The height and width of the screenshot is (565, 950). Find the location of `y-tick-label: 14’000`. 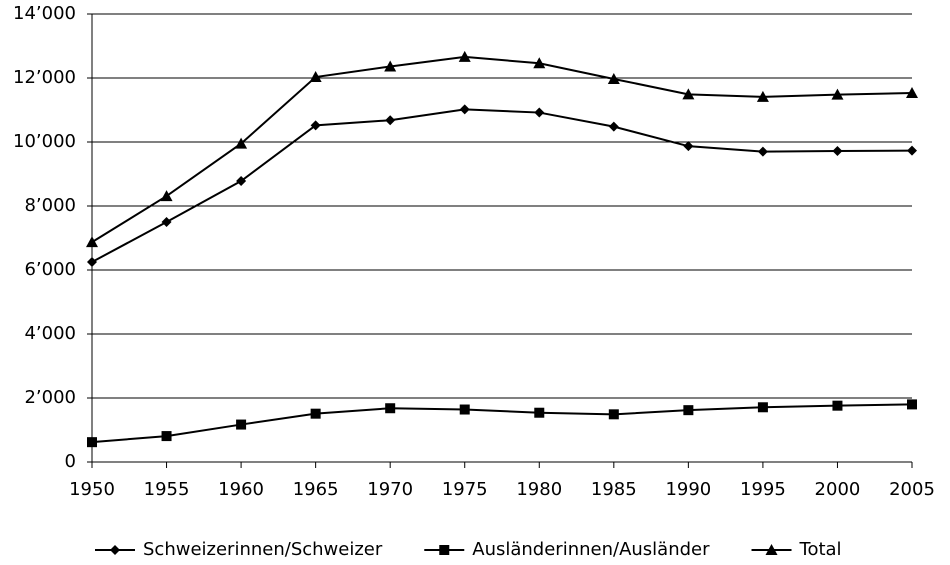

y-tick-label: 14’000 is located at coordinates (44, 13).